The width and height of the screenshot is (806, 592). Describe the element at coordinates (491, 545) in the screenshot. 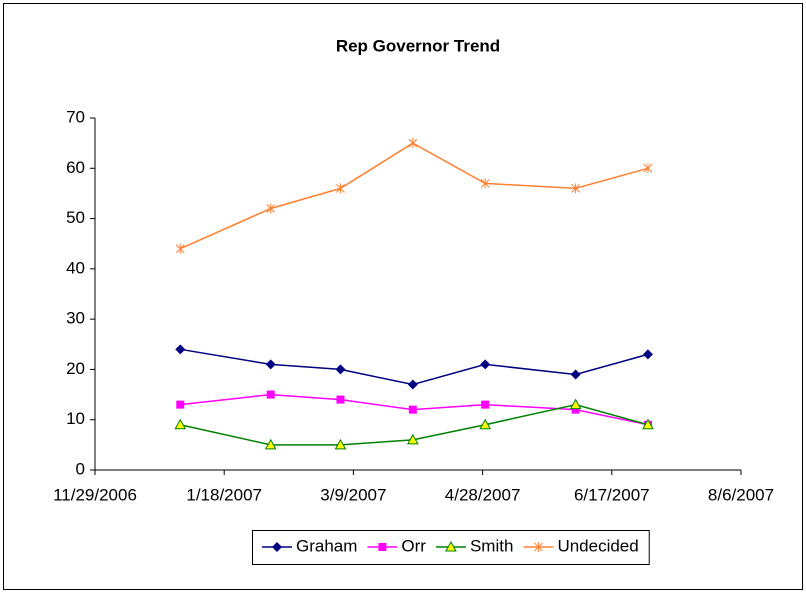

I see `legend-label: Smith` at that location.